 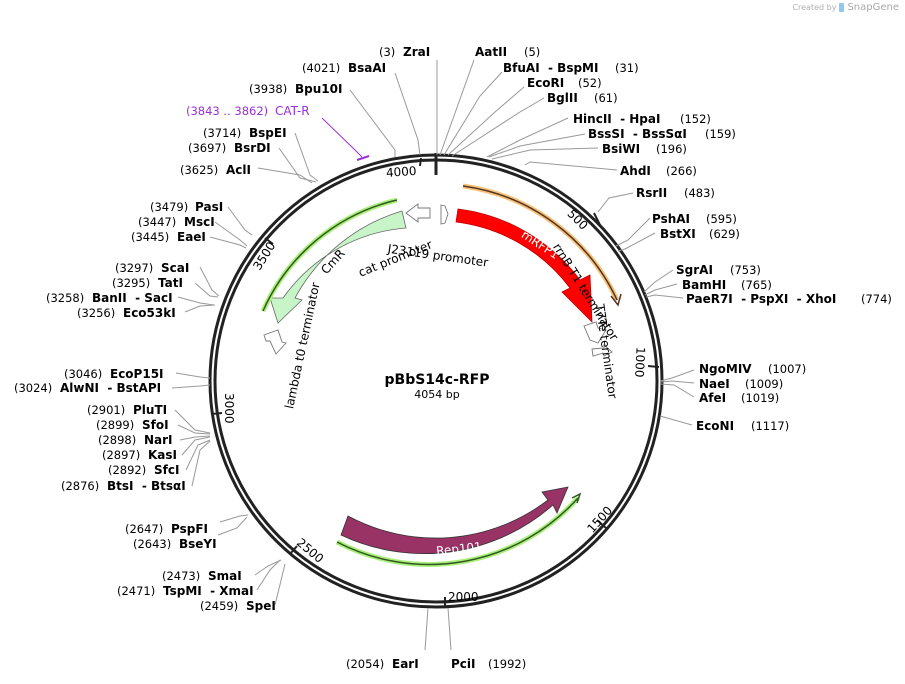 I want to click on svg-text: PluTI, so click(x=150, y=410).